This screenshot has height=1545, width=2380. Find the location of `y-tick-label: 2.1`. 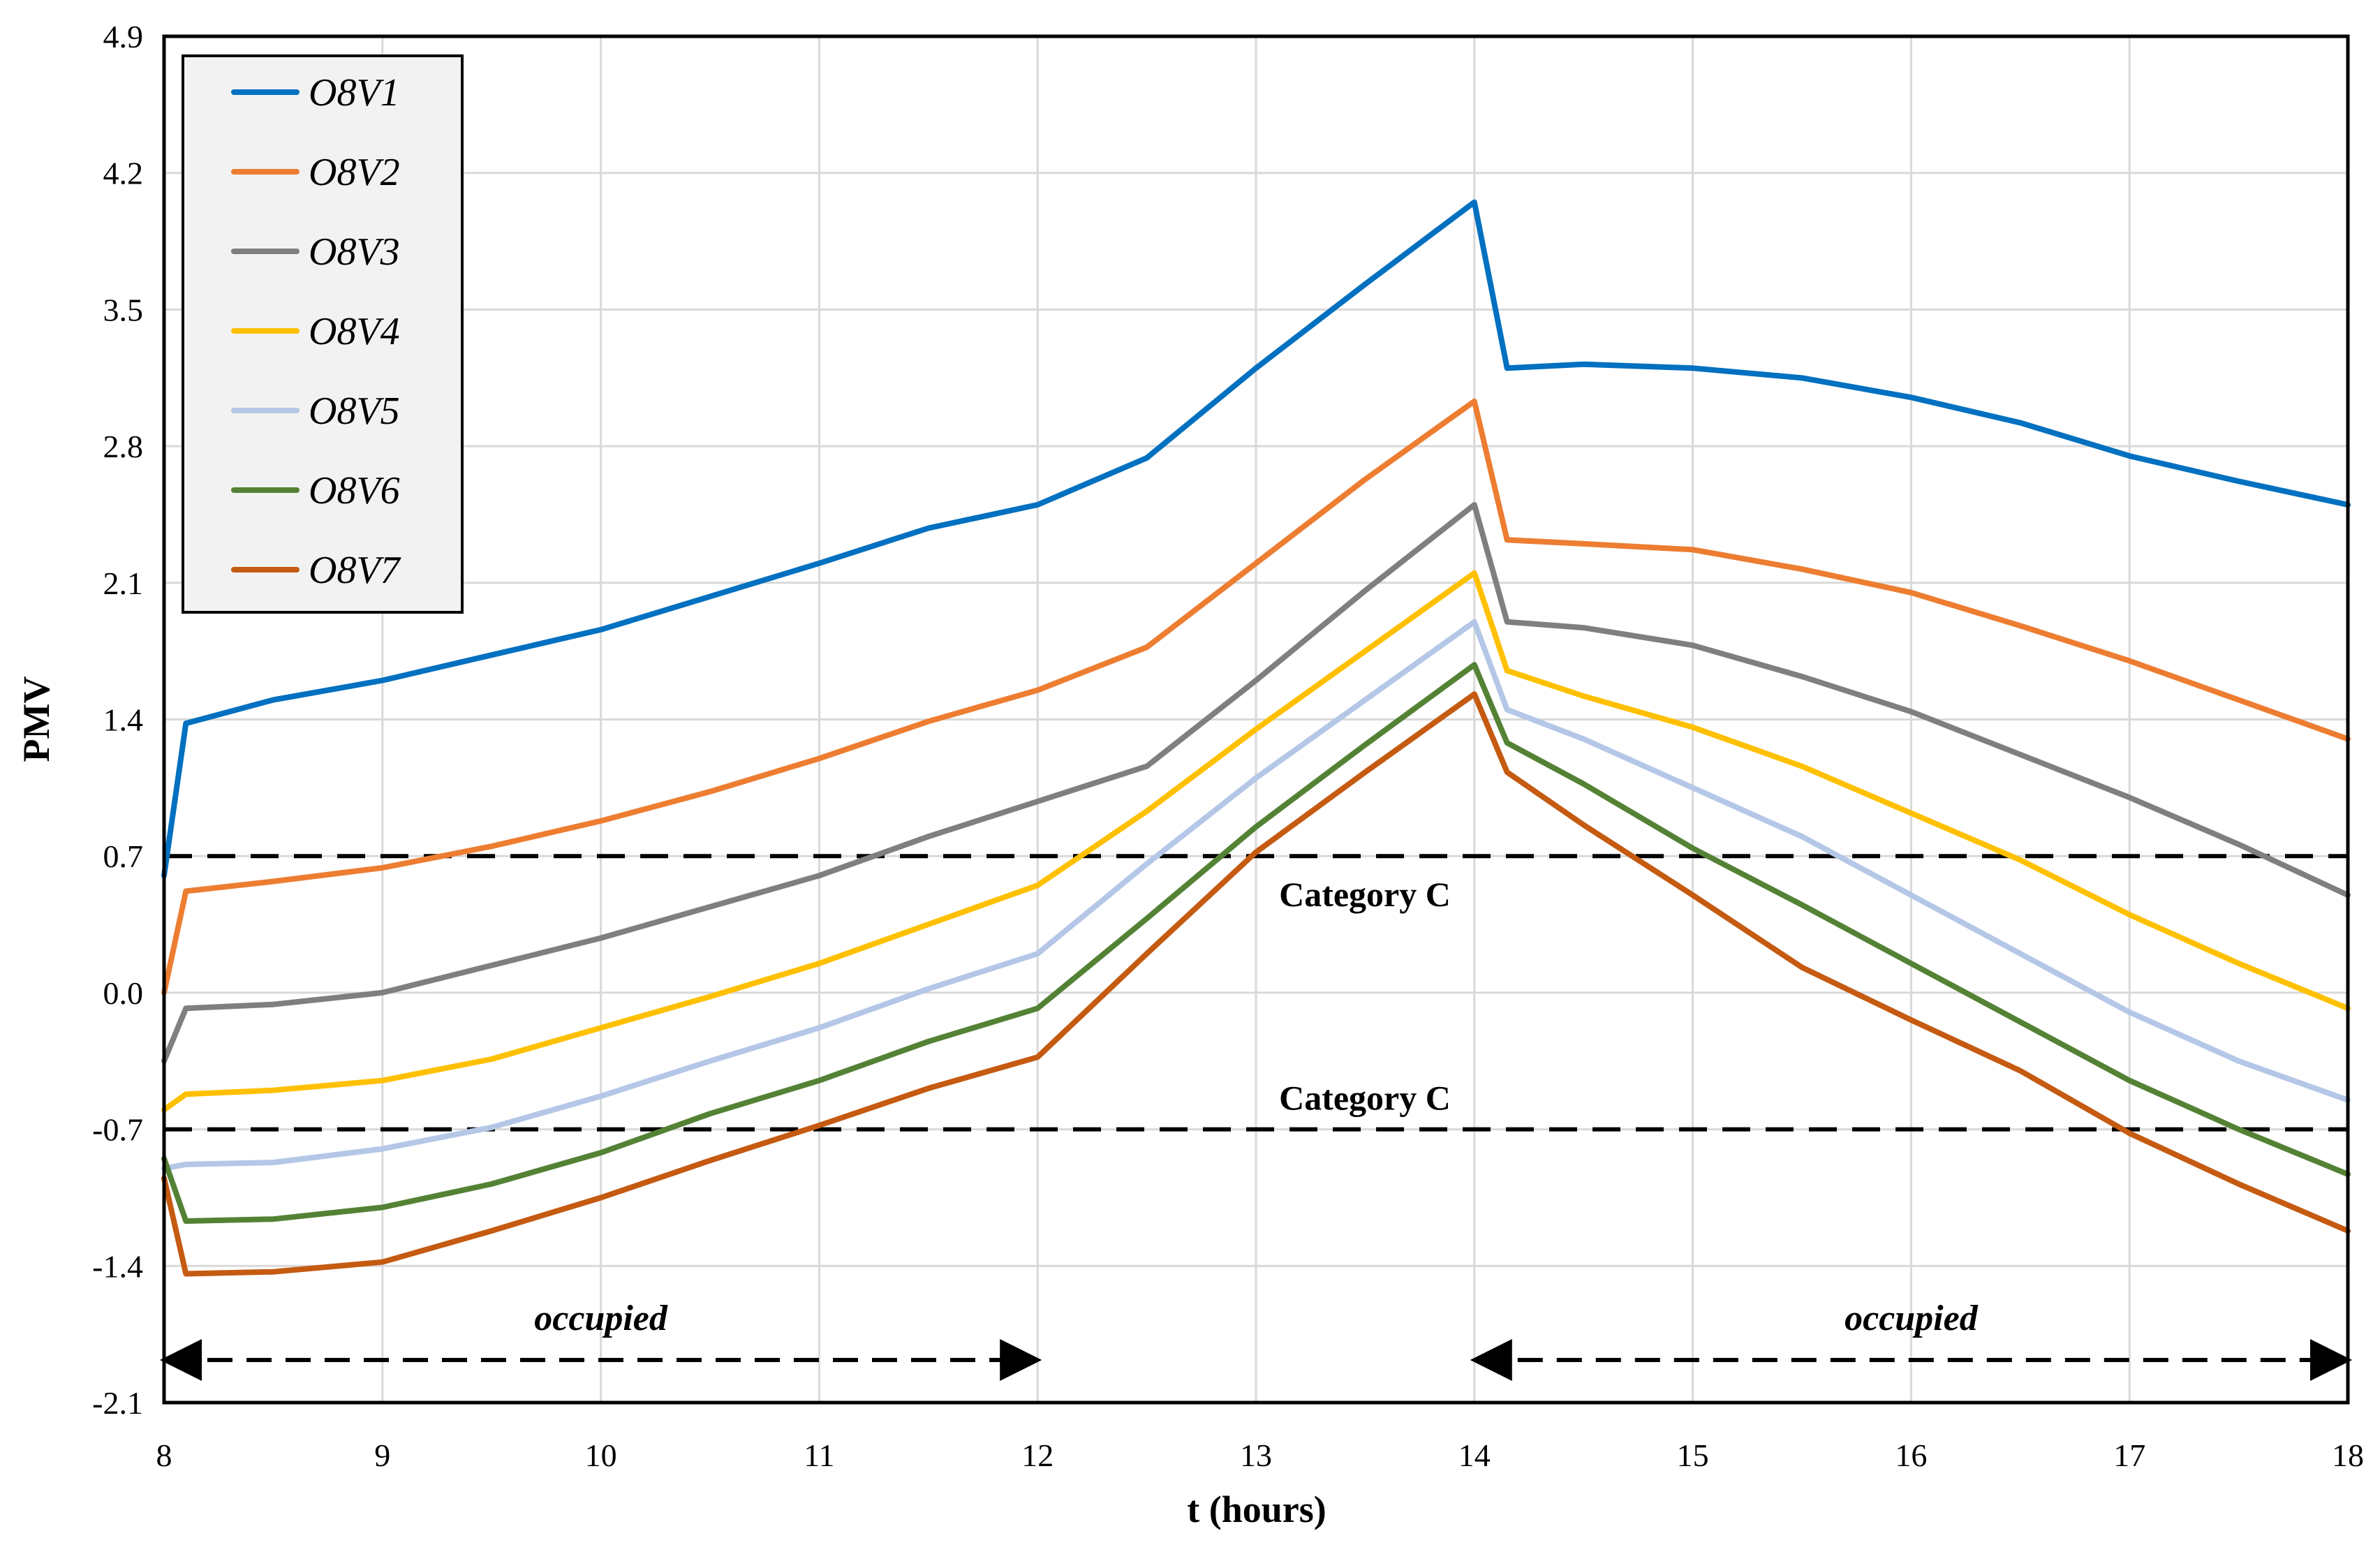

y-tick-label: 2.1 is located at coordinates (124, 583).